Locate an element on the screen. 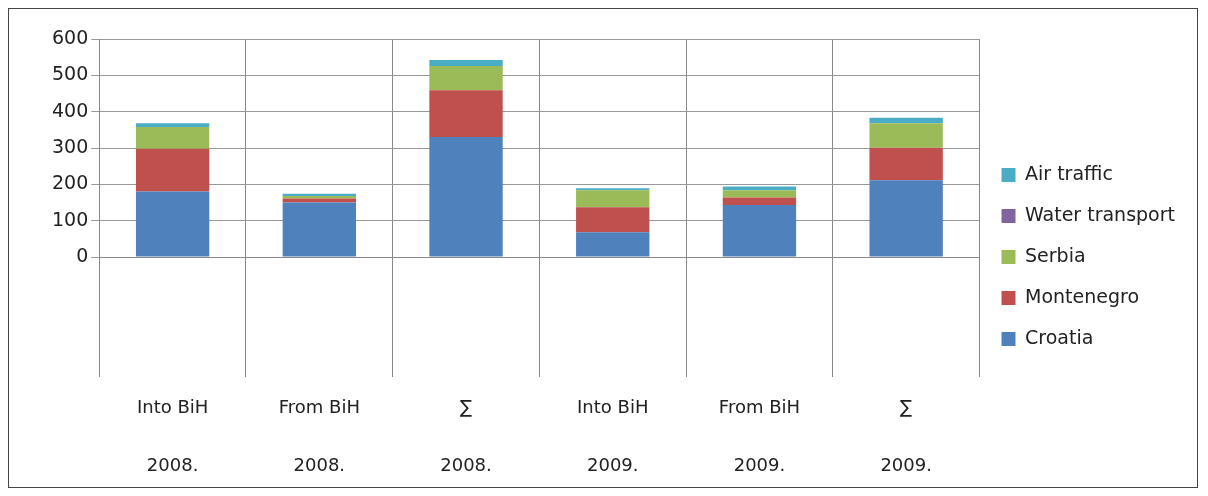 This screenshot has height=496, width=1208. legend-label: Air traffic is located at coordinates (1069, 172).